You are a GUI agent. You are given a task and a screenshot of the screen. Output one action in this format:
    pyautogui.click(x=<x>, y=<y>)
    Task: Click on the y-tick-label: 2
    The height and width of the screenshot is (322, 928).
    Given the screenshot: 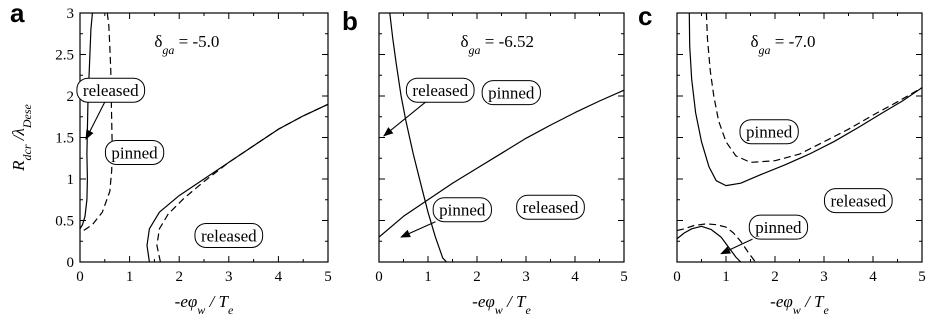 What is the action you would take?
    pyautogui.click(x=71, y=97)
    